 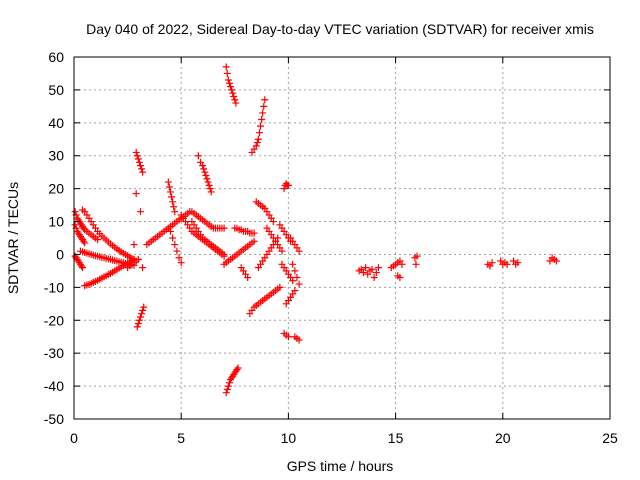 I want to click on series-arc-f3, so click(x=287, y=272).